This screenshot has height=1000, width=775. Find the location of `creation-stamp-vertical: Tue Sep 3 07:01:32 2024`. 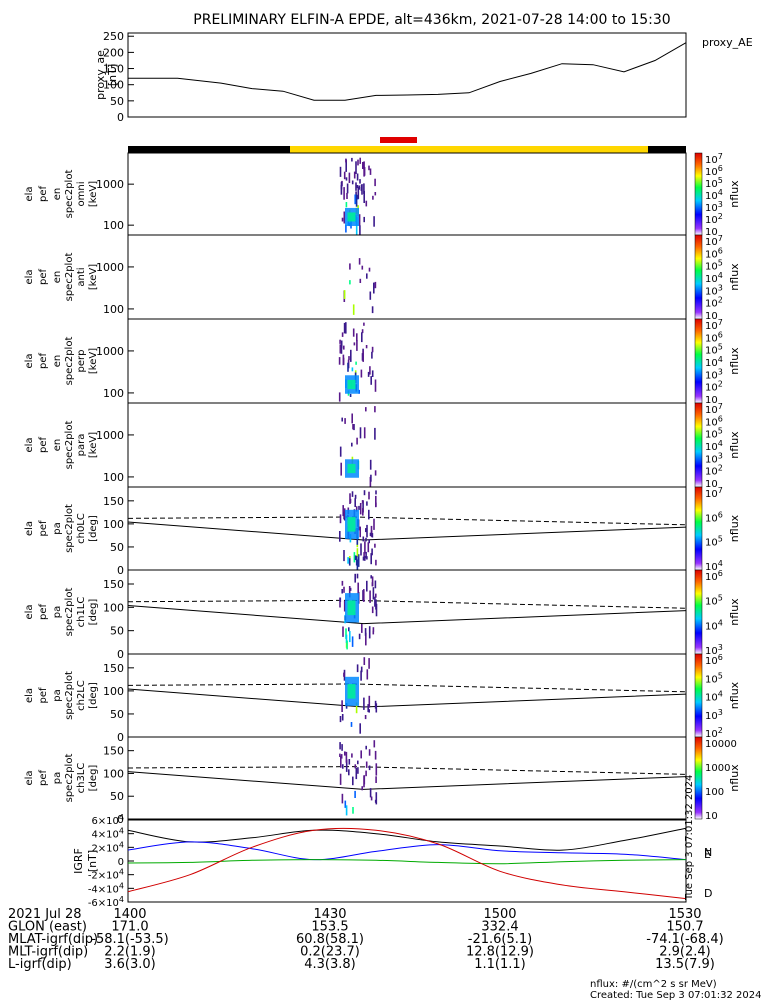

creation-stamp-vertical: Tue Sep 3 07:01:32 2024 is located at coordinates (689, 838).